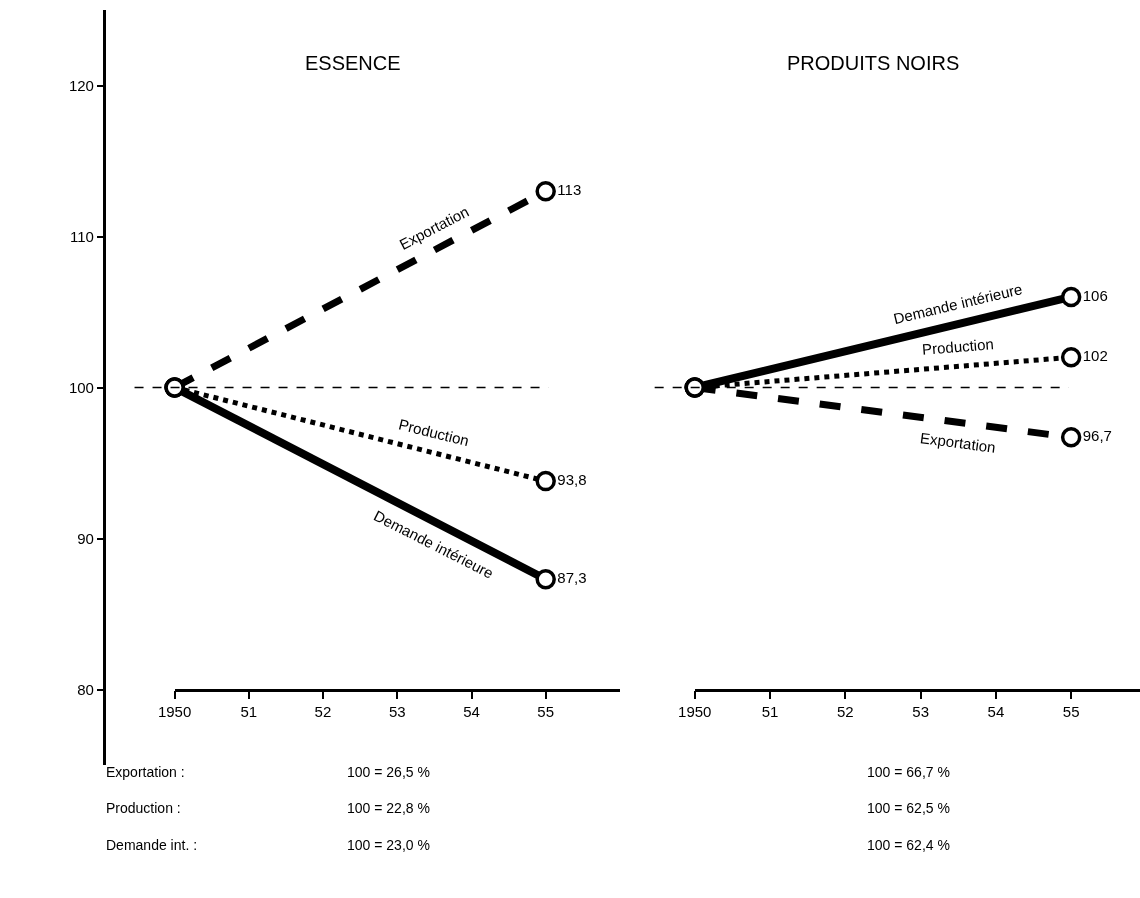 The width and height of the screenshot is (1140, 898). What do you see at coordinates (388, 845) in the screenshot?
I see `text: 100 = 23,0 %` at bounding box center [388, 845].